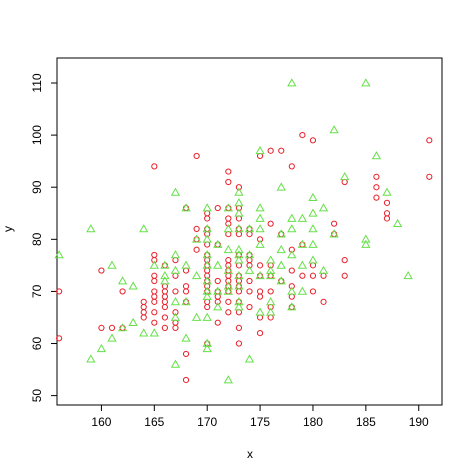 The height and width of the screenshot is (474, 474). I want to click on x-tick-label: 160, so click(101, 422).